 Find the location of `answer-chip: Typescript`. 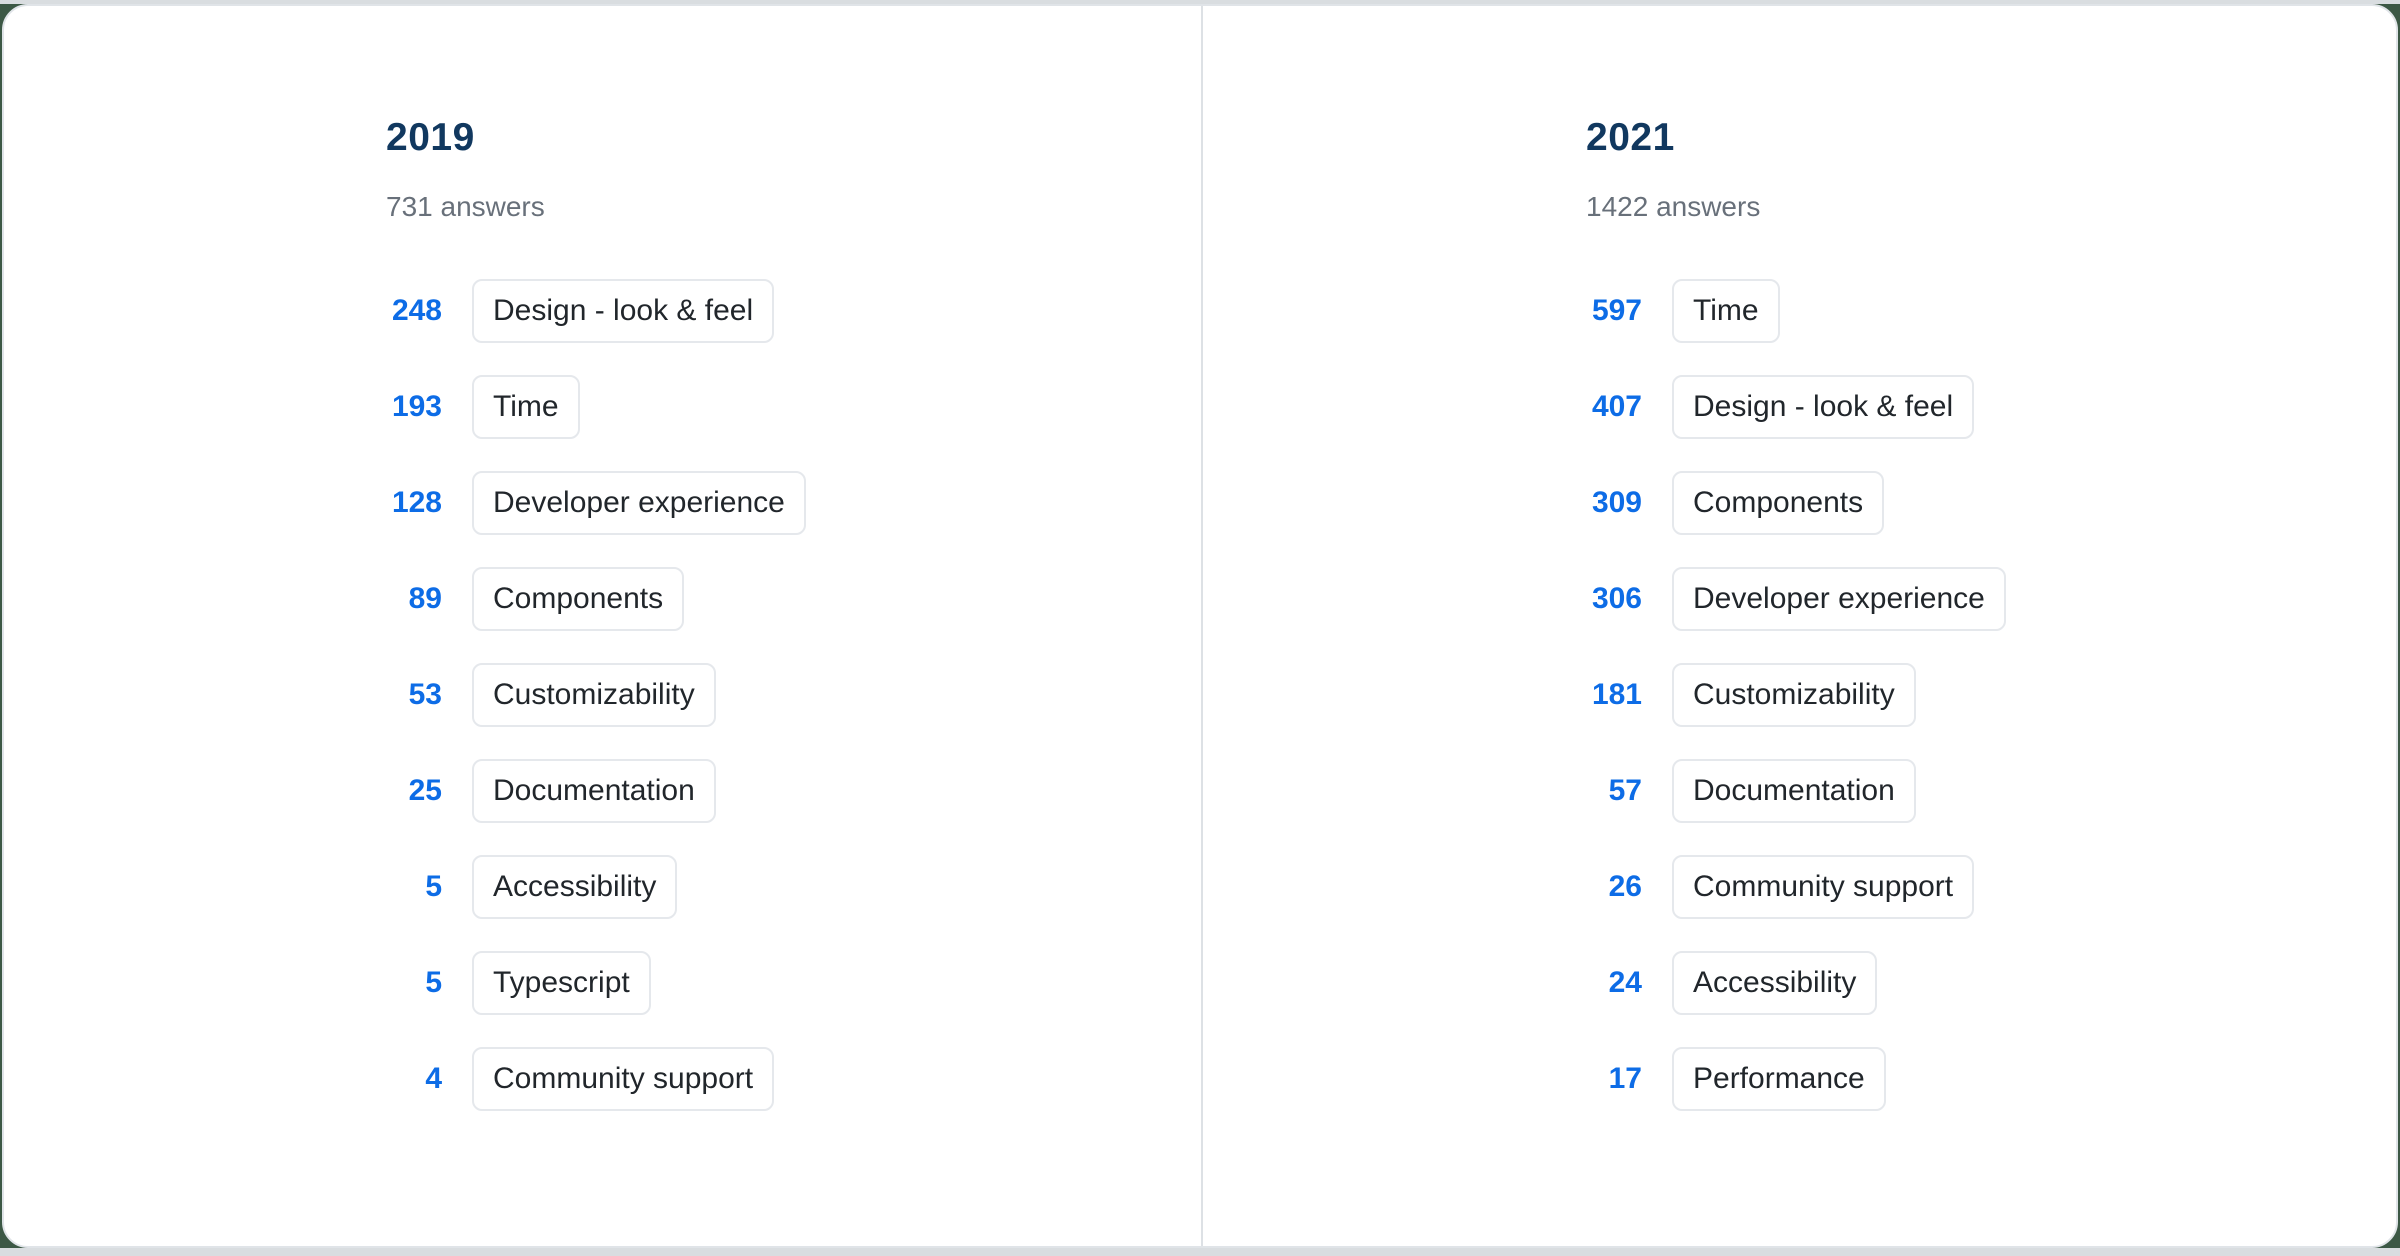

answer-chip: Typescript is located at coordinates (561, 983).